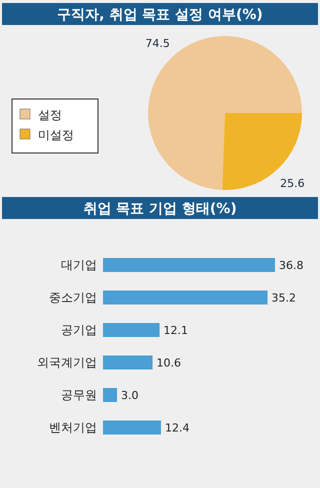 This screenshot has height=488, width=320. I want to click on y-tick-label: 공무원, so click(79, 395).